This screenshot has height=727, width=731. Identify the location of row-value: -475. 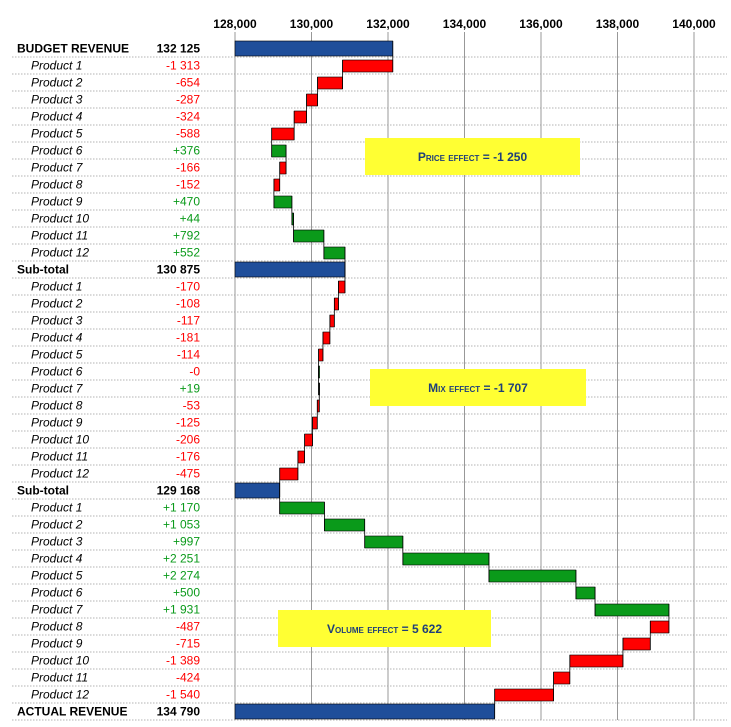
(188, 474).